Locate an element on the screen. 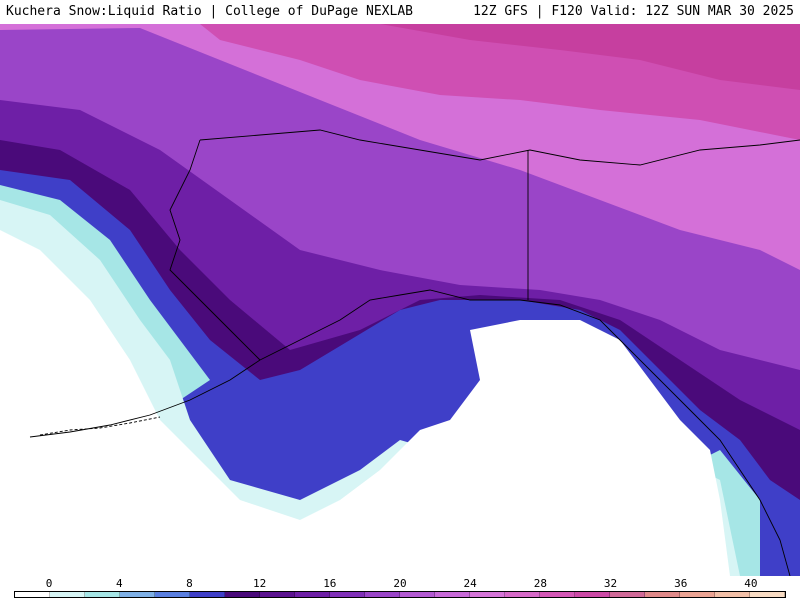 Image resolution: width=800 pixels, height=600 pixels. color-scale-tick-label: 20 is located at coordinates (400, 583).